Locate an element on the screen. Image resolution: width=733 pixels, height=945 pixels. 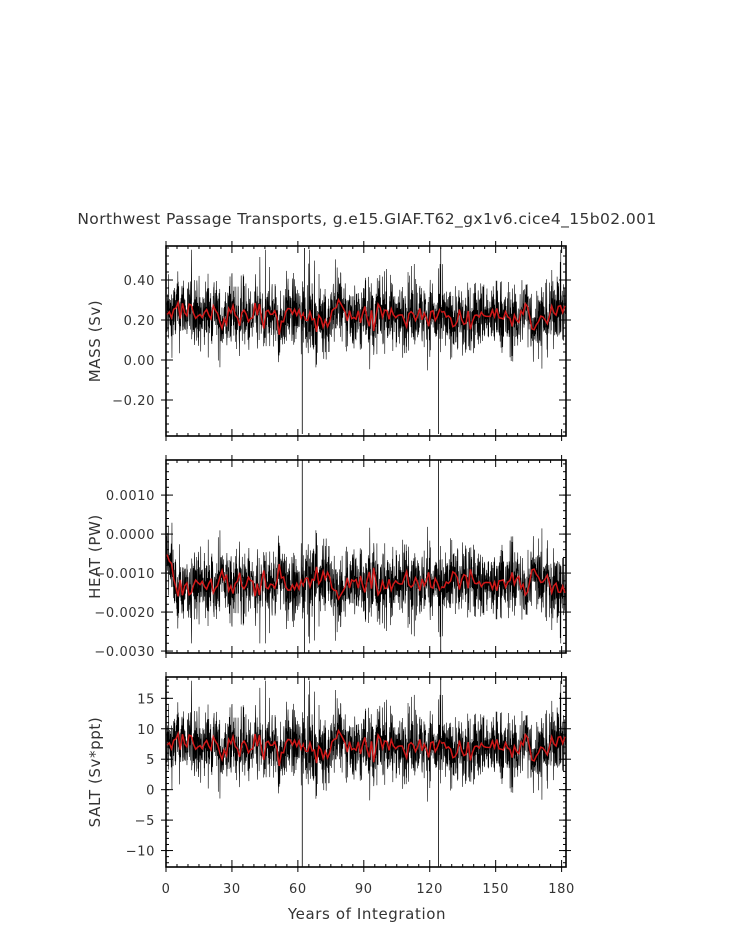
heat-spikes is located at coordinates (371, 556).